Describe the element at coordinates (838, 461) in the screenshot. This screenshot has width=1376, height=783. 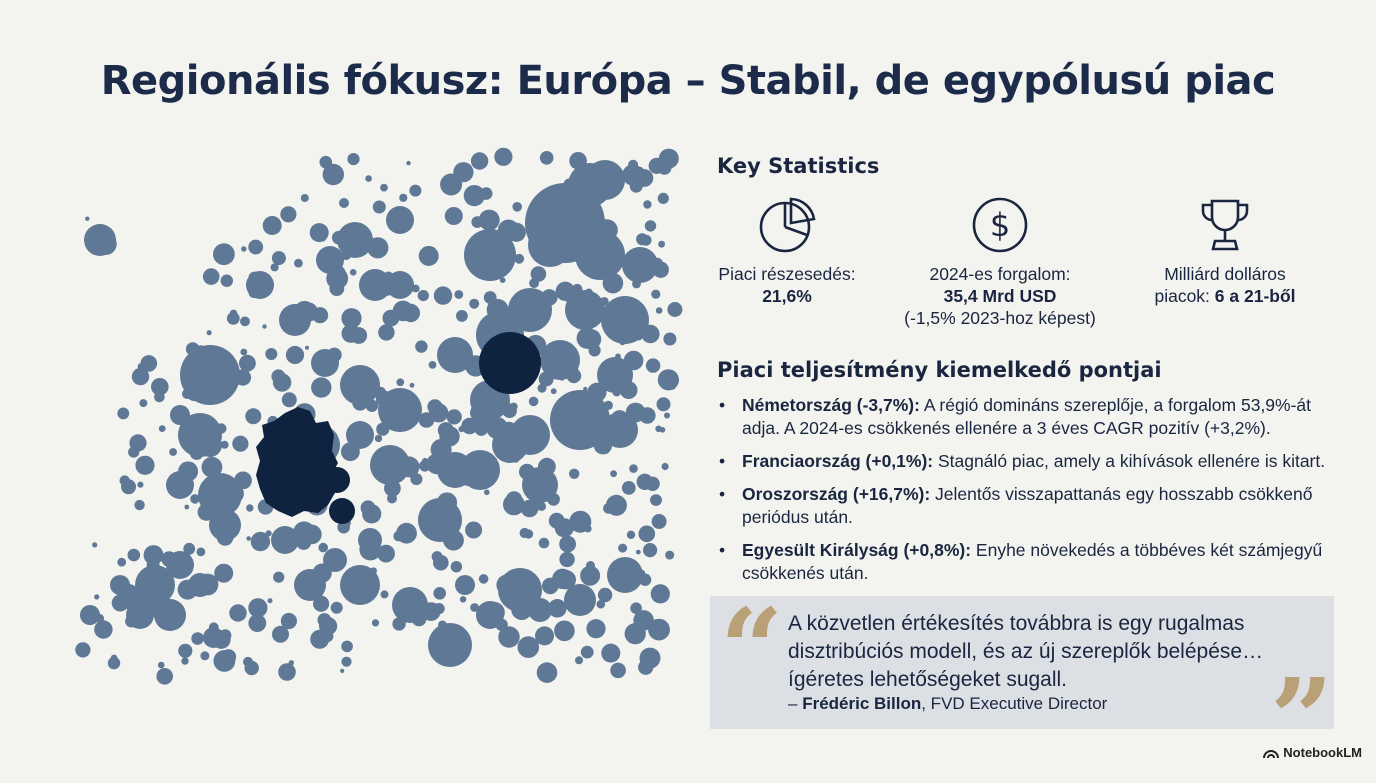
I see `highlight-country: Franciaország (+0,1%):` at that location.